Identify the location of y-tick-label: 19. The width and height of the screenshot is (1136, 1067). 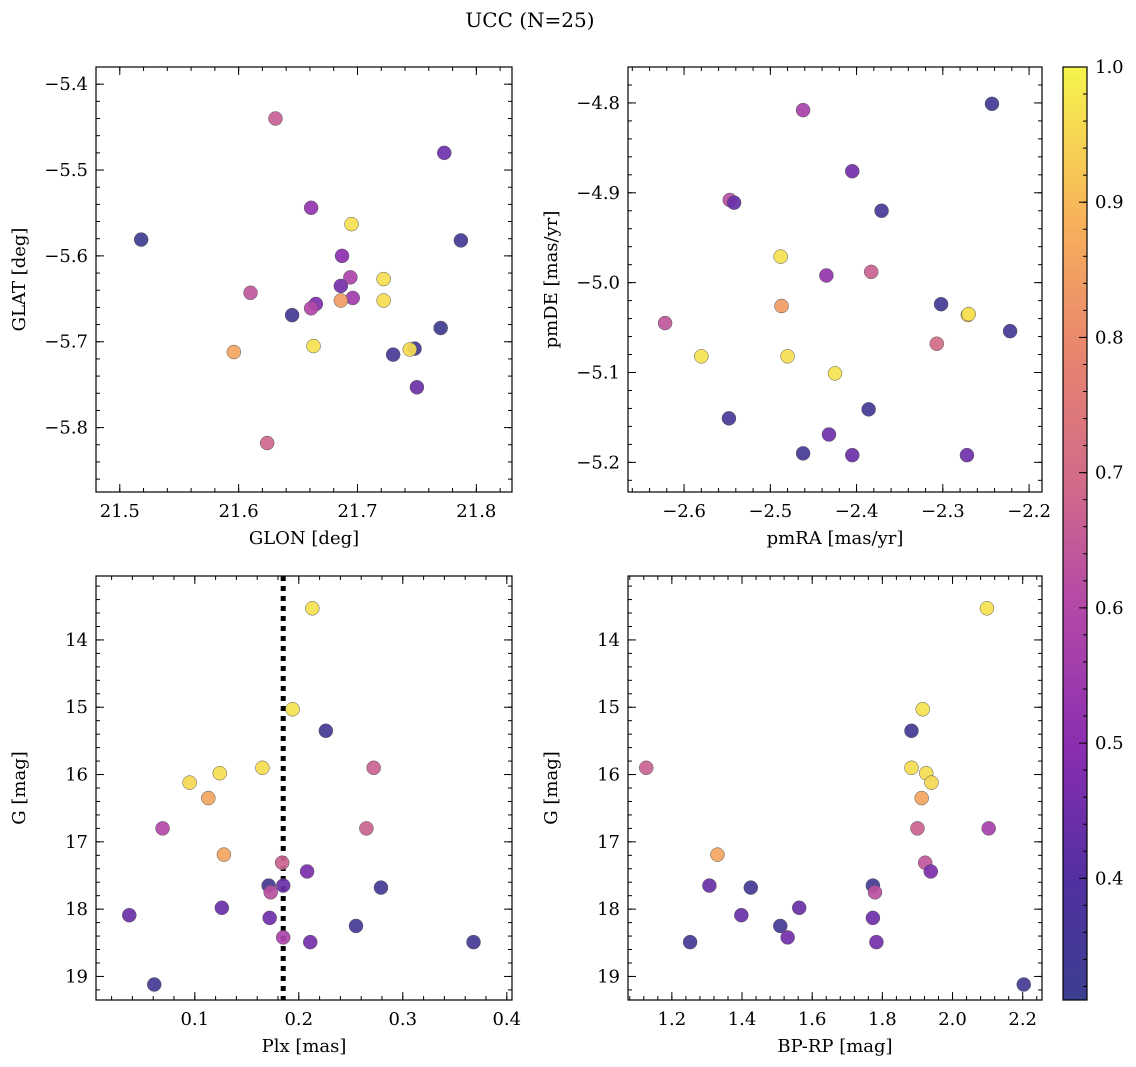
(76, 976).